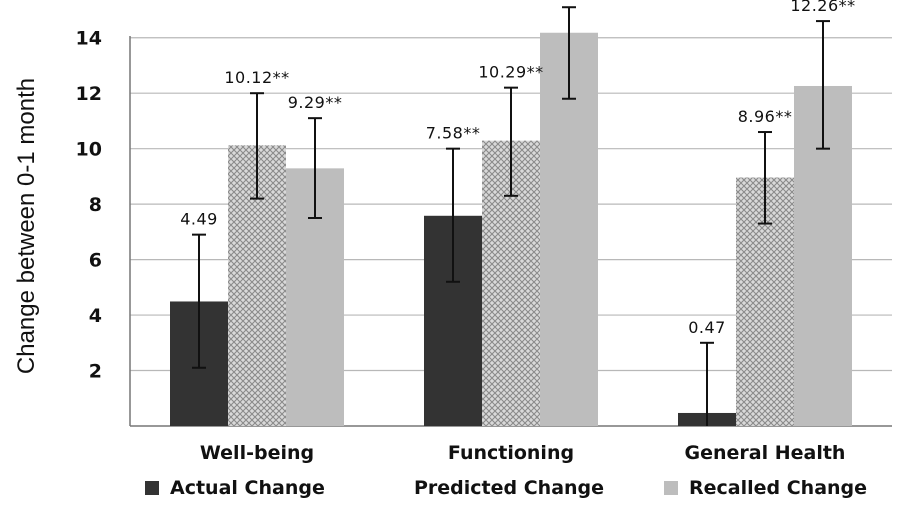  Describe the element at coordinates (568, 0) in the screenshot. I see `data-label: 14.18**` at that location.